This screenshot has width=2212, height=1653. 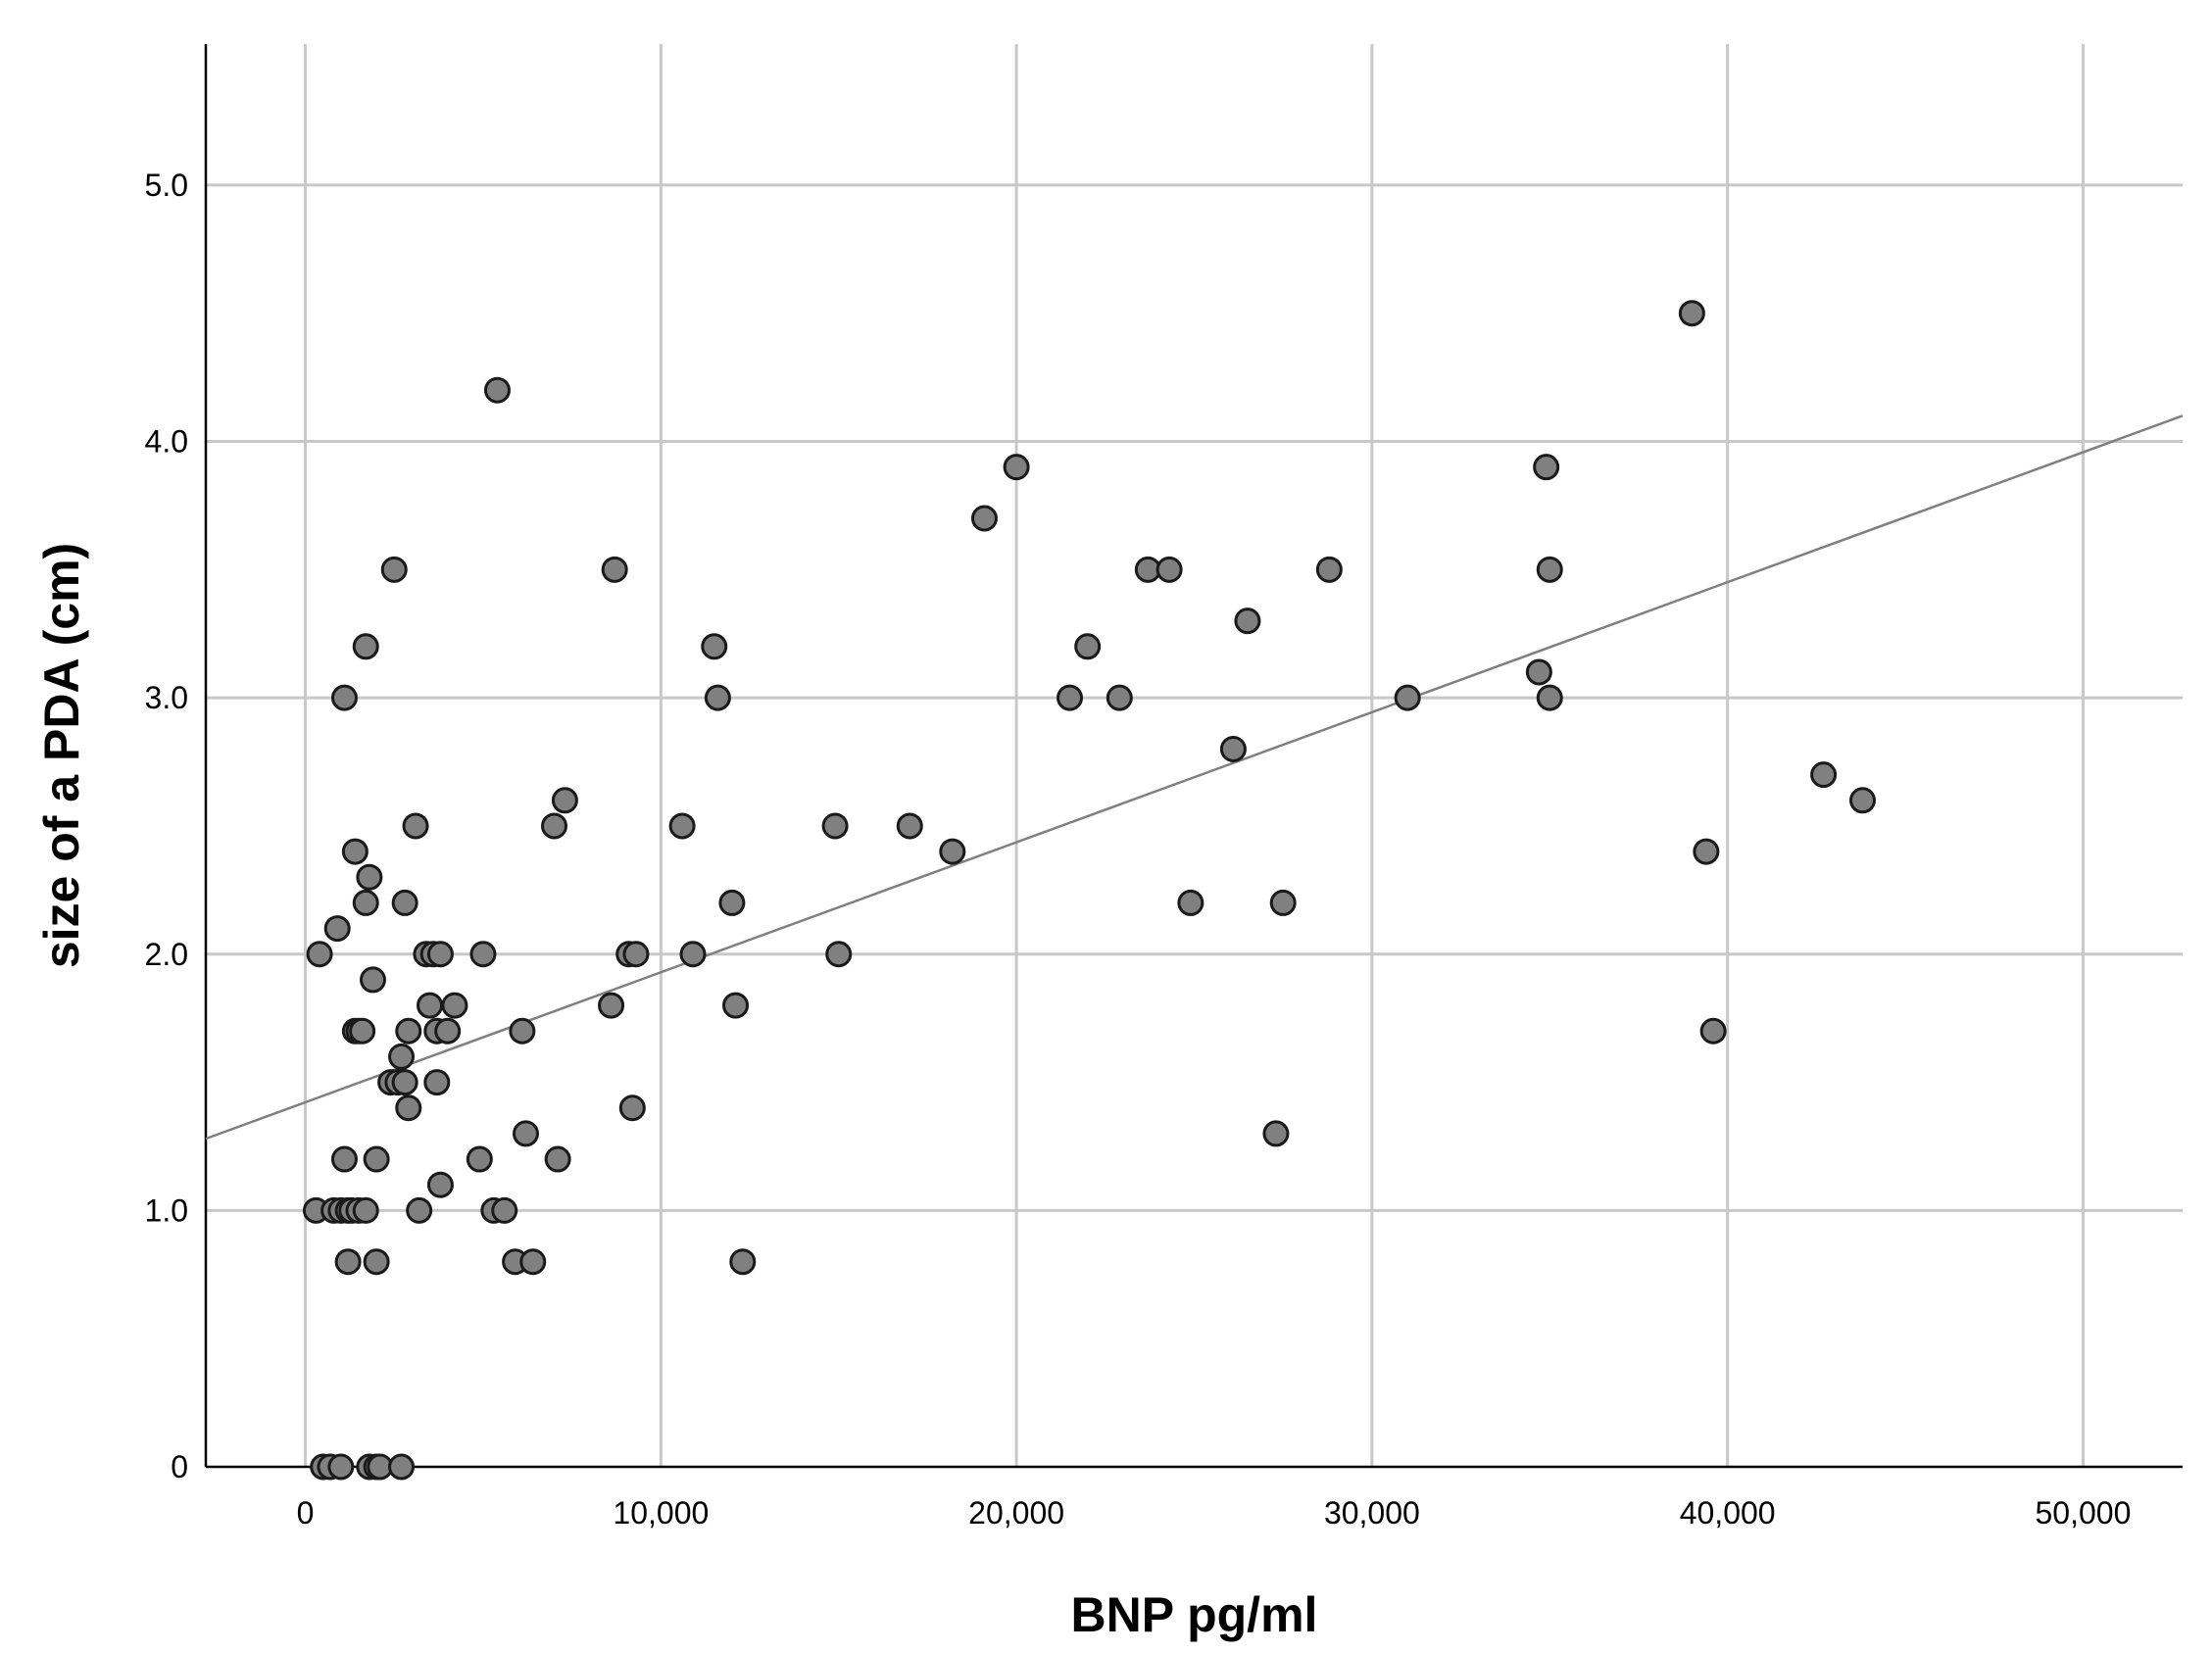 I want to click on y-tick-label: 2.0, so click(x=166, y=954).